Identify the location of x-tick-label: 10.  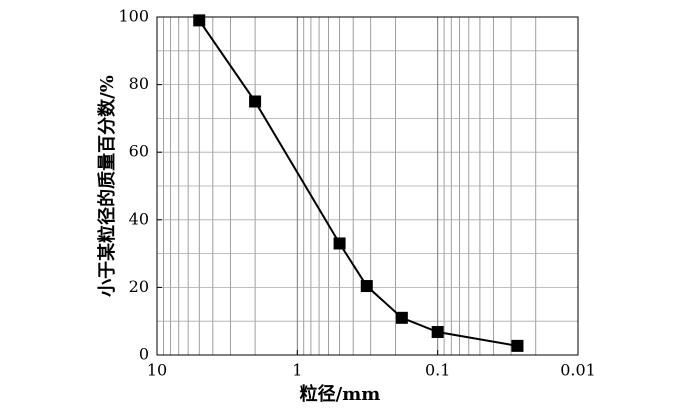
(157, 370).